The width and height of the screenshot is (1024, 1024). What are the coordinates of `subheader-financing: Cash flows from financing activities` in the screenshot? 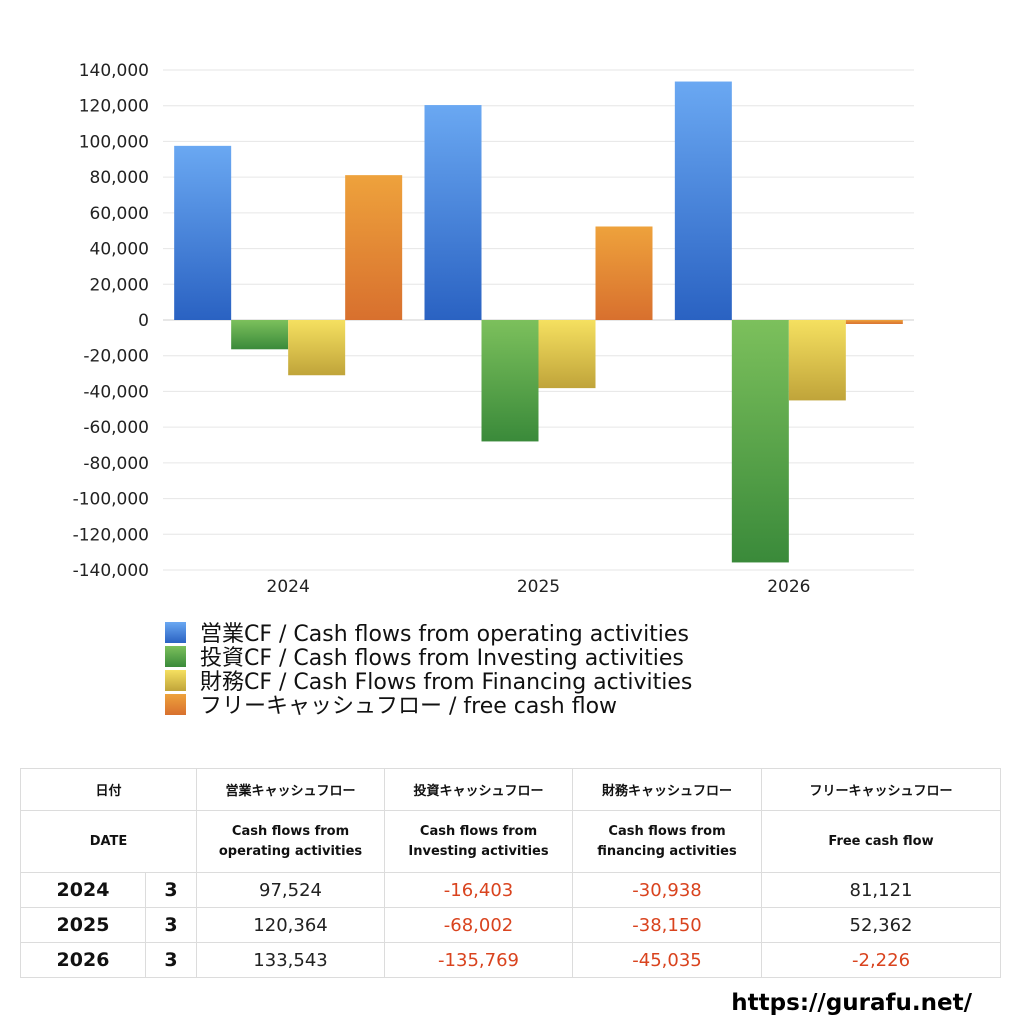 It's located at (667, 841).